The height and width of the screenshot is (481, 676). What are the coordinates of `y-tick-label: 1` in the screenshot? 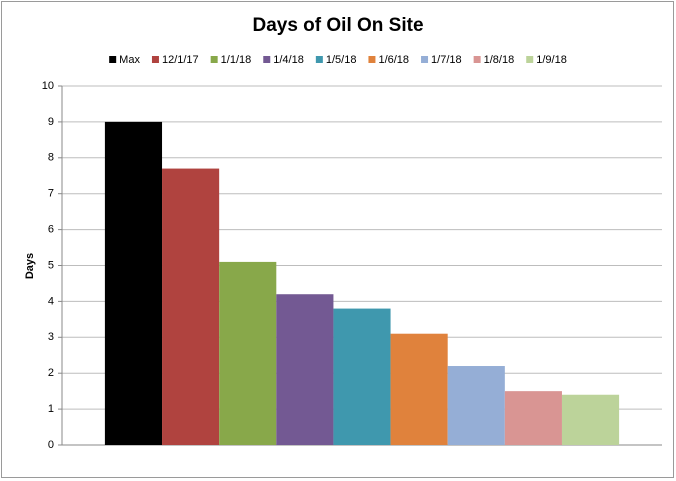 It's located at (51, 409).